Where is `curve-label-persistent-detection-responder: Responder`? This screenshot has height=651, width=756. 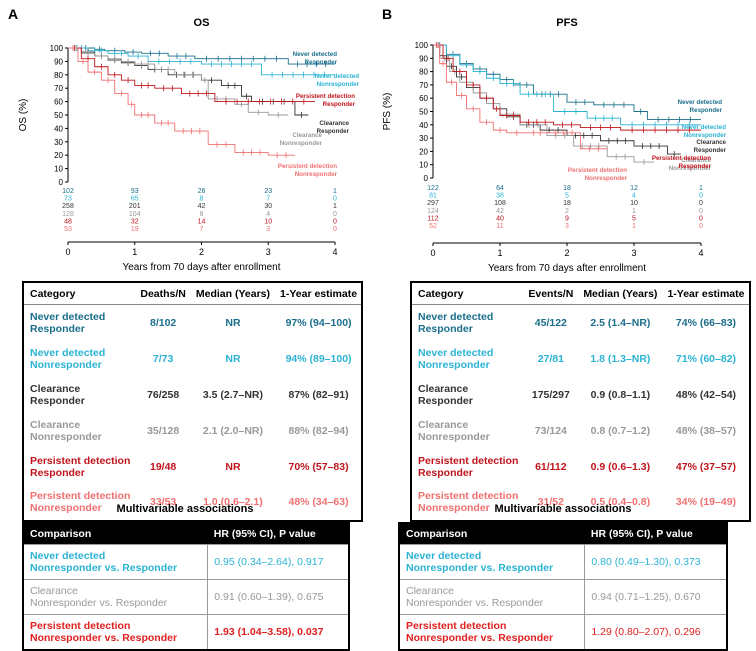
curve-label-persistent-detection-responder: Responder is located at coordinates (339, 104).